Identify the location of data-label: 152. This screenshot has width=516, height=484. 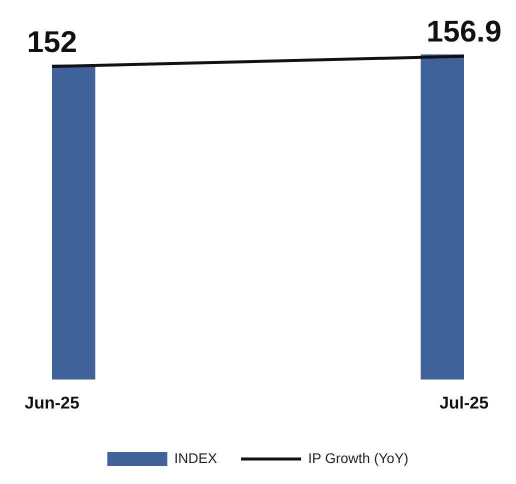
(52, 42).